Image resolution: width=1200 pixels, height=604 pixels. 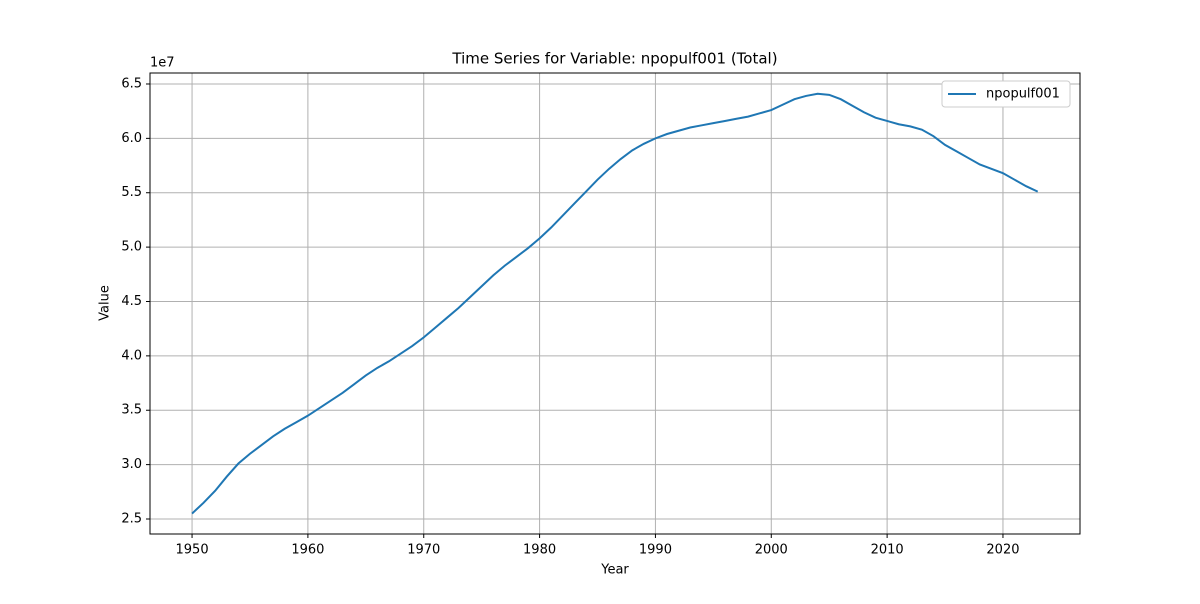 What do you see at coordinates (131, 464) in the screenshot?
I see `y-tick-label: 3.0` at bounding box center [131, 464].